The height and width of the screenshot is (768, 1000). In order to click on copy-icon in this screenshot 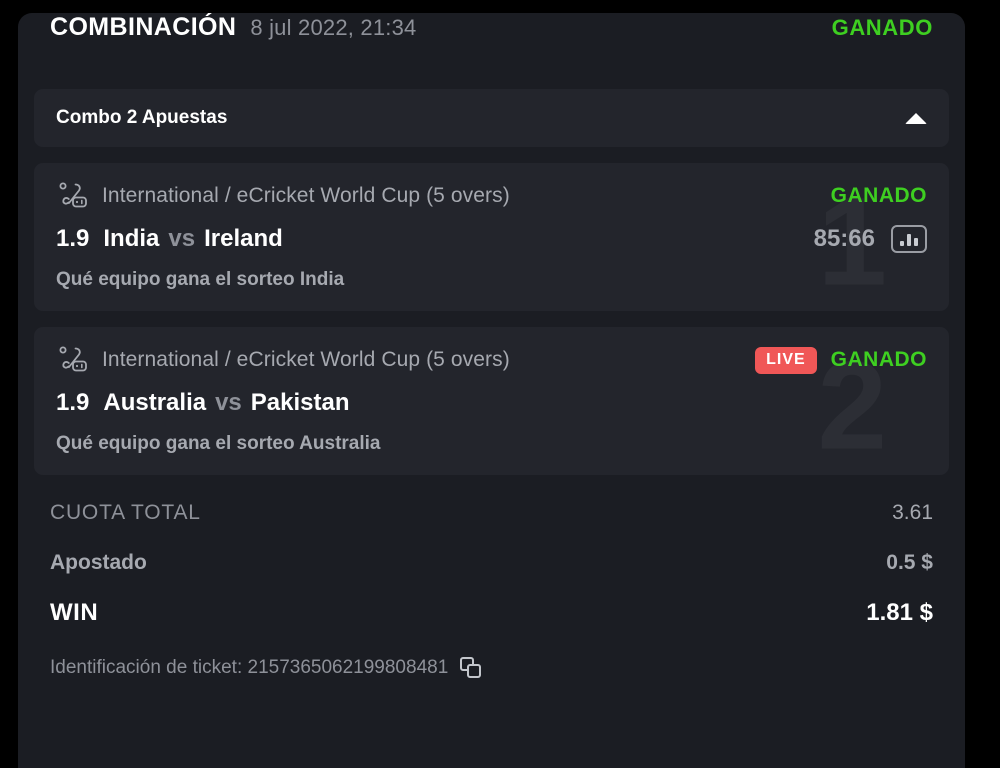, I will do `click(471, 668)`.